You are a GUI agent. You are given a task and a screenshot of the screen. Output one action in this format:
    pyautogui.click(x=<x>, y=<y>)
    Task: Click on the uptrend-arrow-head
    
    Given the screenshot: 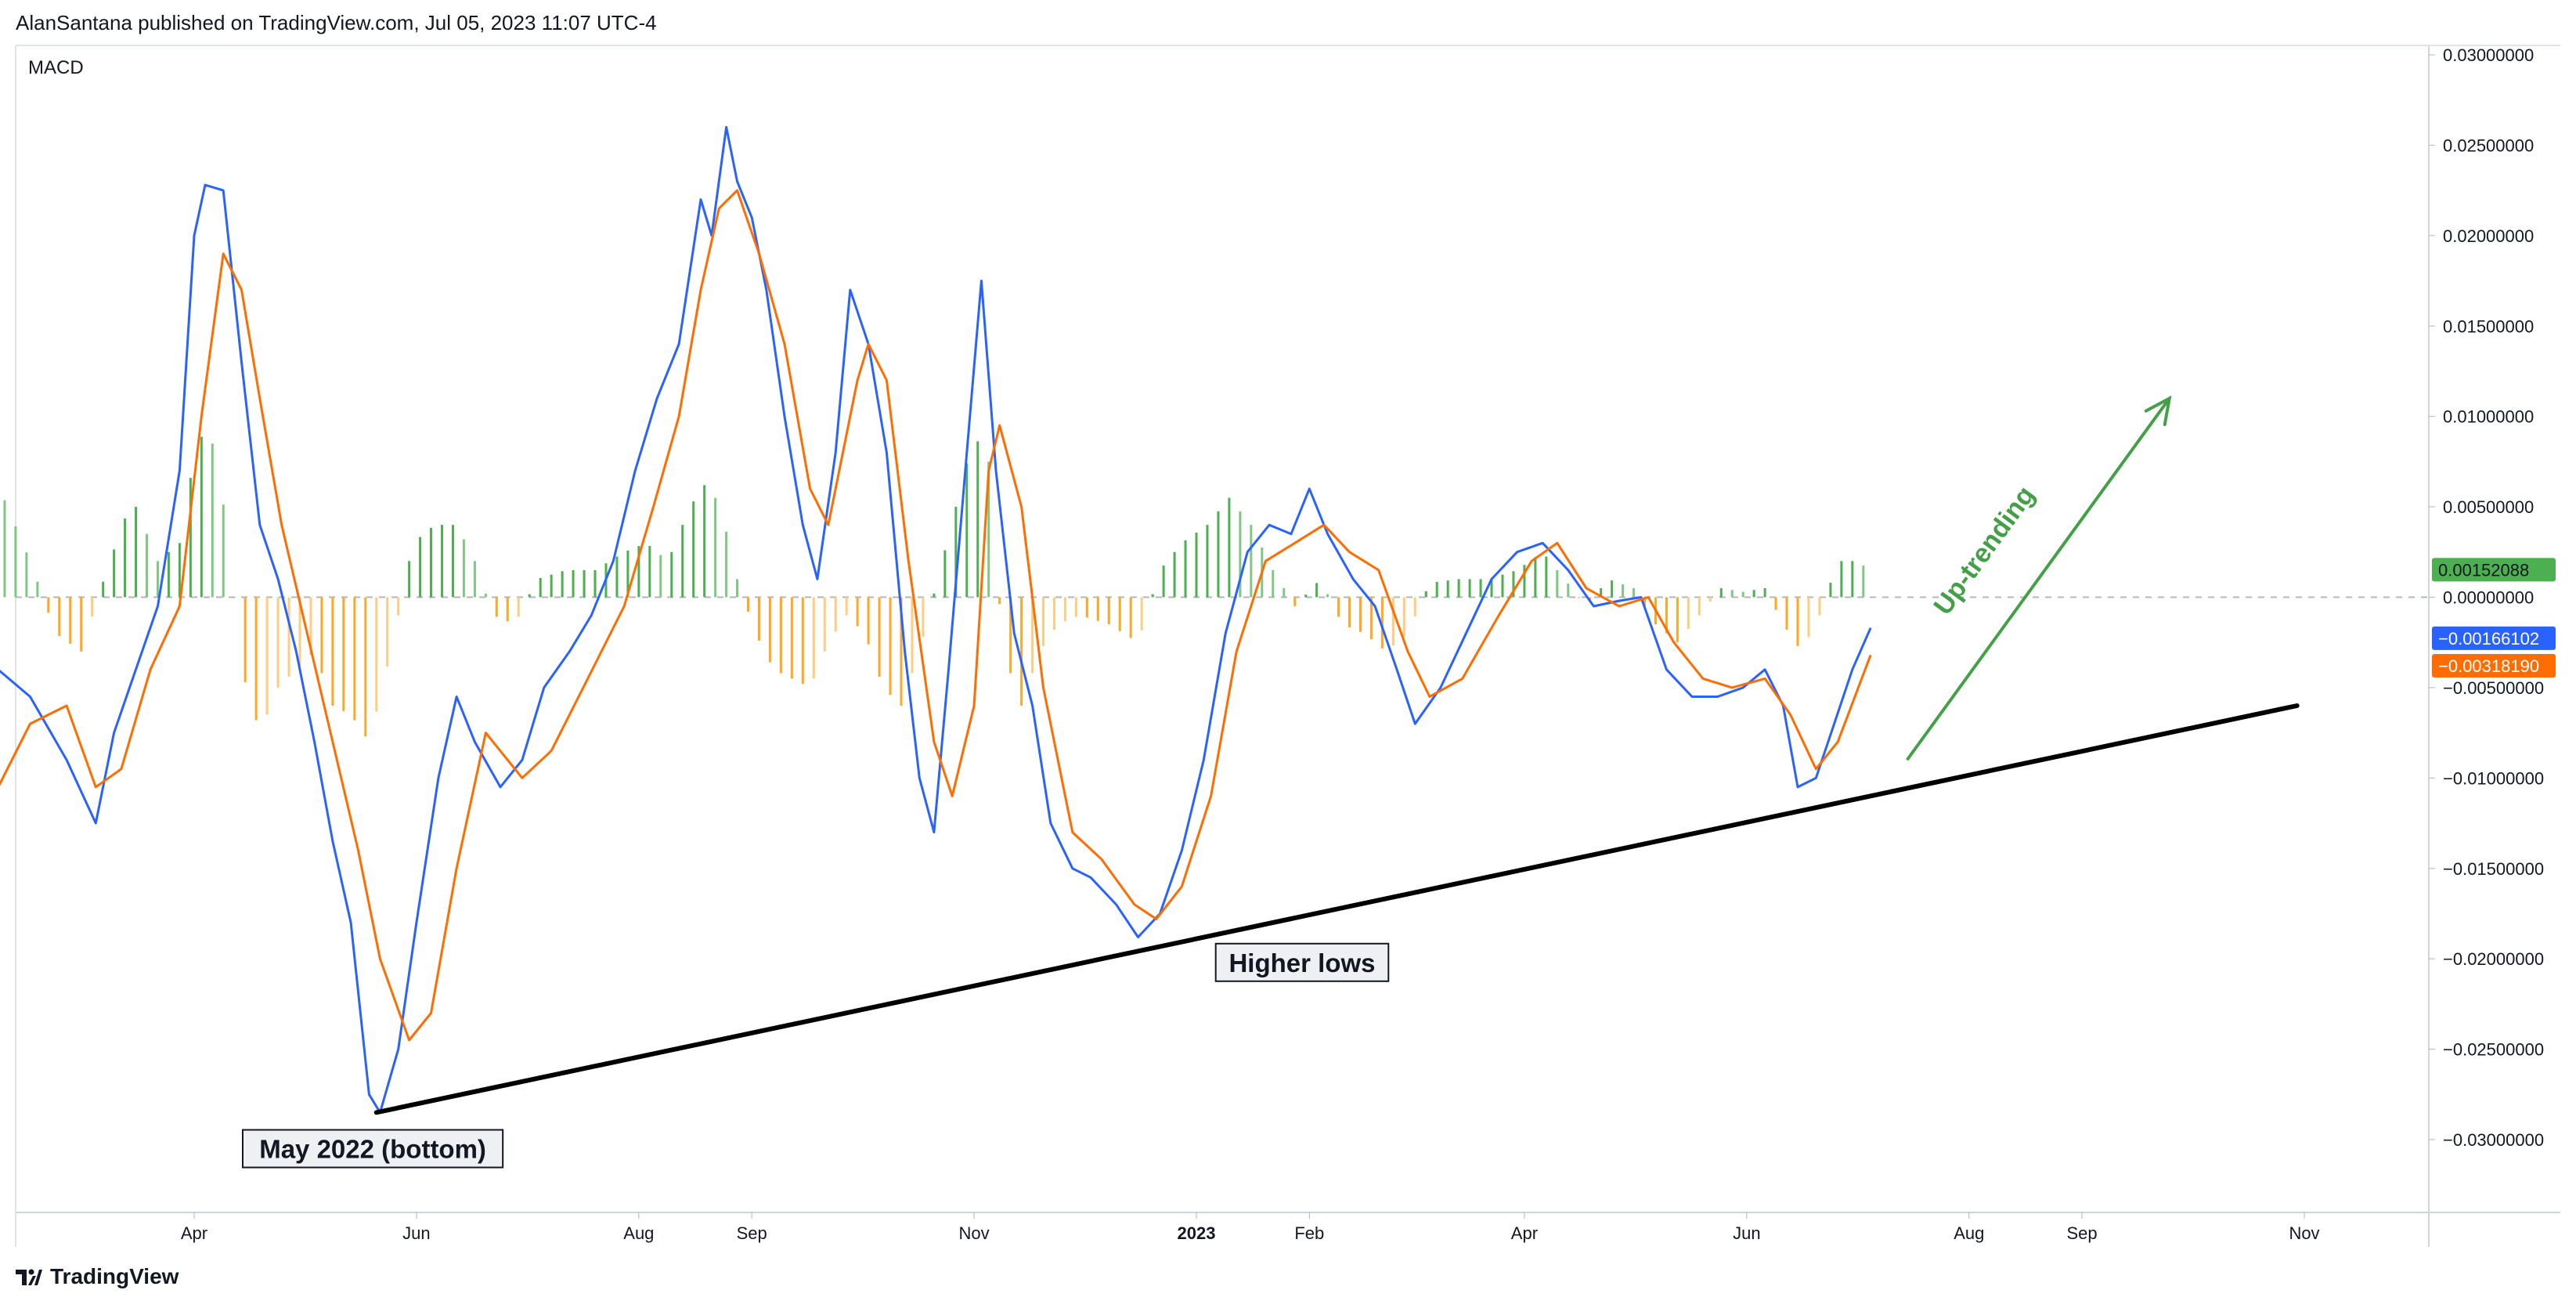 What is the action you would take?
    pyautogui.click(x=2158, y=411)
    